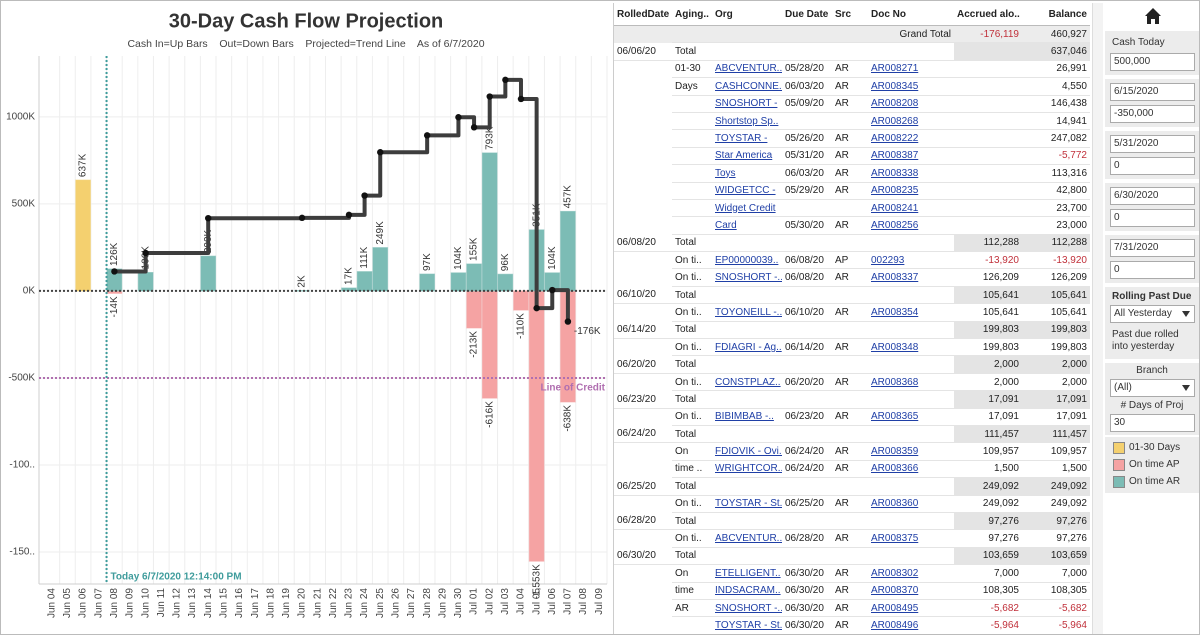 The width and height of the screenshot is (1200, 635). I want to click on table-cell: AR008208, so click(911, 104).